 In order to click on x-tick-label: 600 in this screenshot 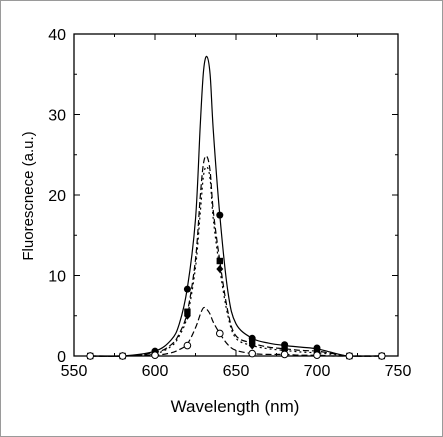, I will do `click(155, 371)`.